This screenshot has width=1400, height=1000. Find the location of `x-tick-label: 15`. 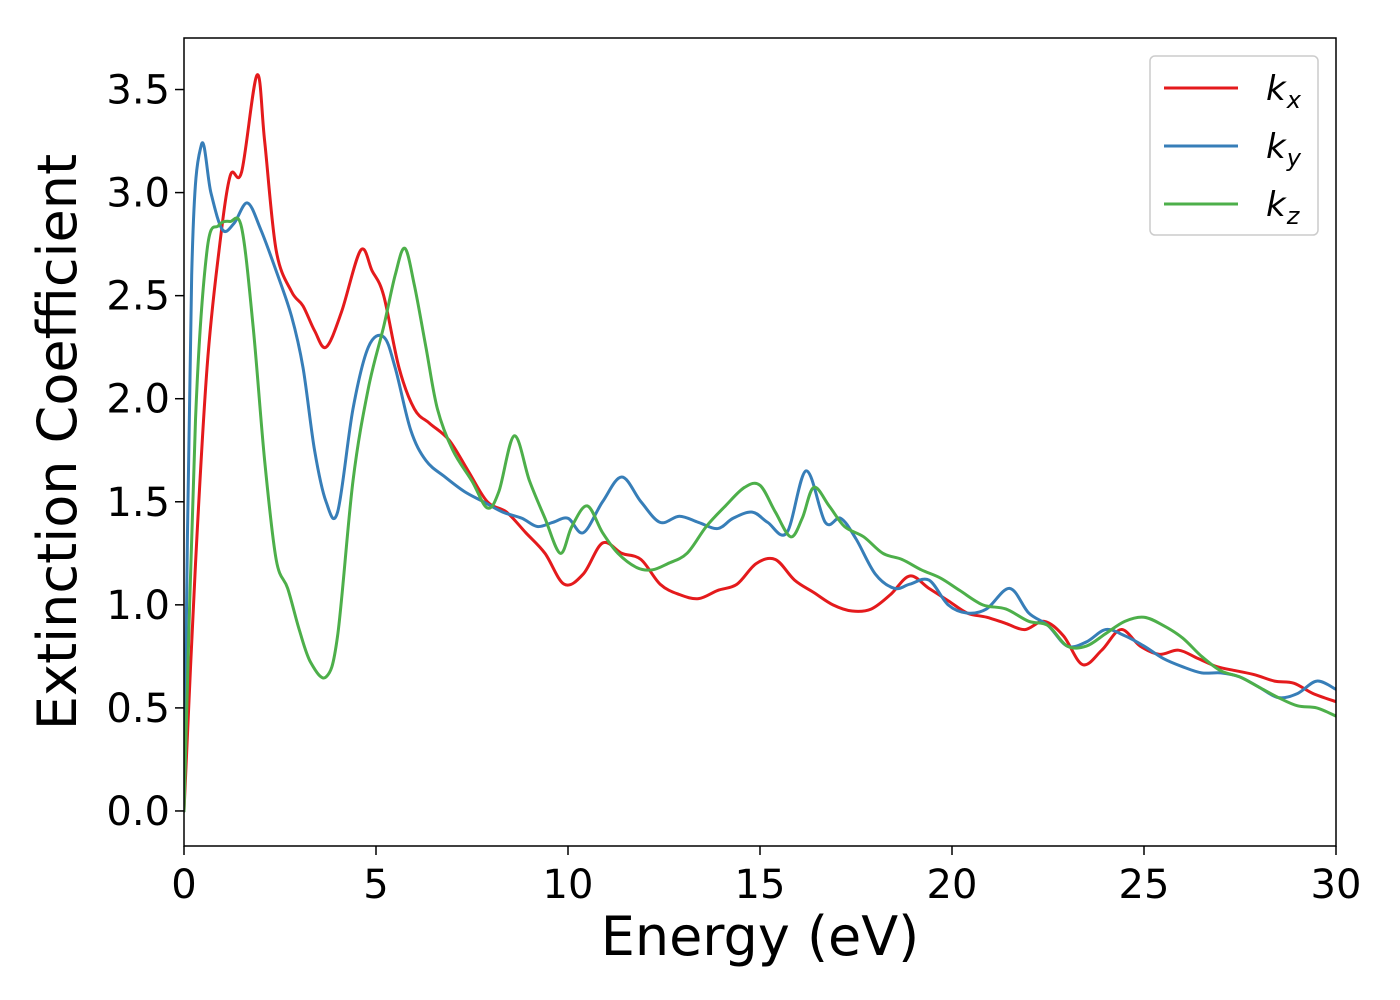

x-tick-label: 15 is located at coordinates (760, 885).